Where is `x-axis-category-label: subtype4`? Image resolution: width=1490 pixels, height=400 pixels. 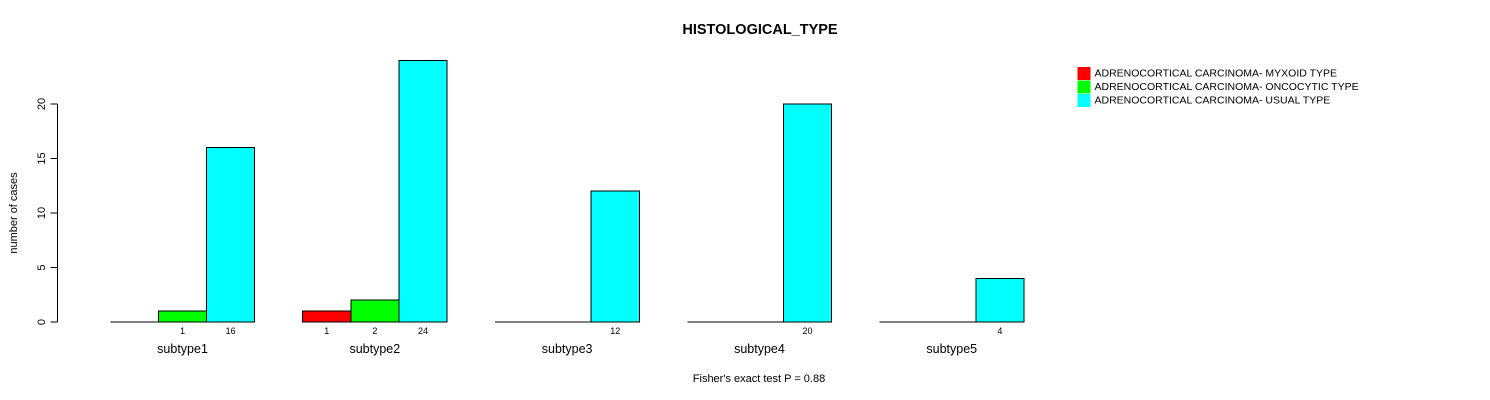
x-axis-category-label: subtype4 is located at coordinates (759, 349).